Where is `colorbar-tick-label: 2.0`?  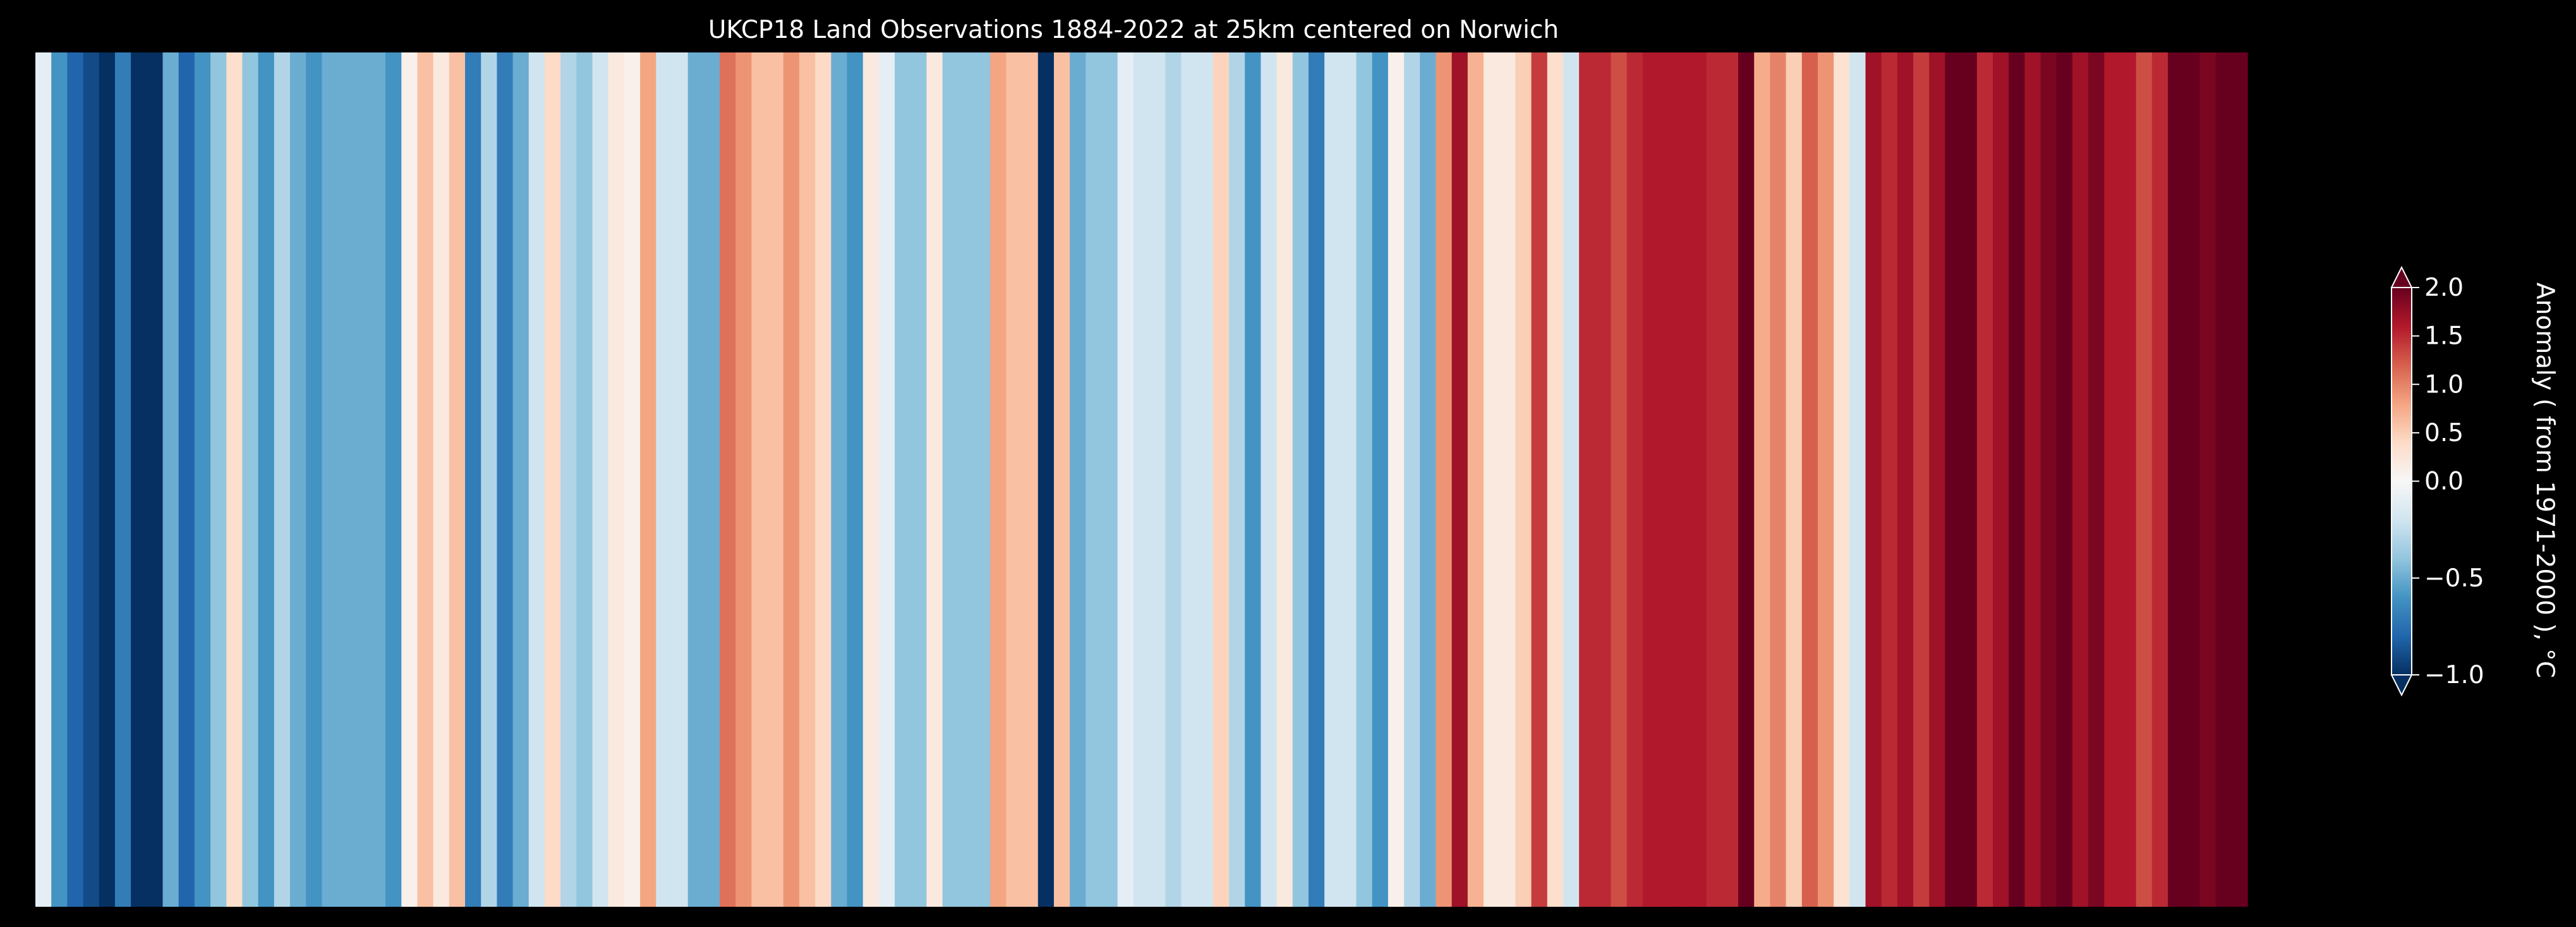
colorbar-tick-label: 2.0 is located at coordinates (2444, 288).